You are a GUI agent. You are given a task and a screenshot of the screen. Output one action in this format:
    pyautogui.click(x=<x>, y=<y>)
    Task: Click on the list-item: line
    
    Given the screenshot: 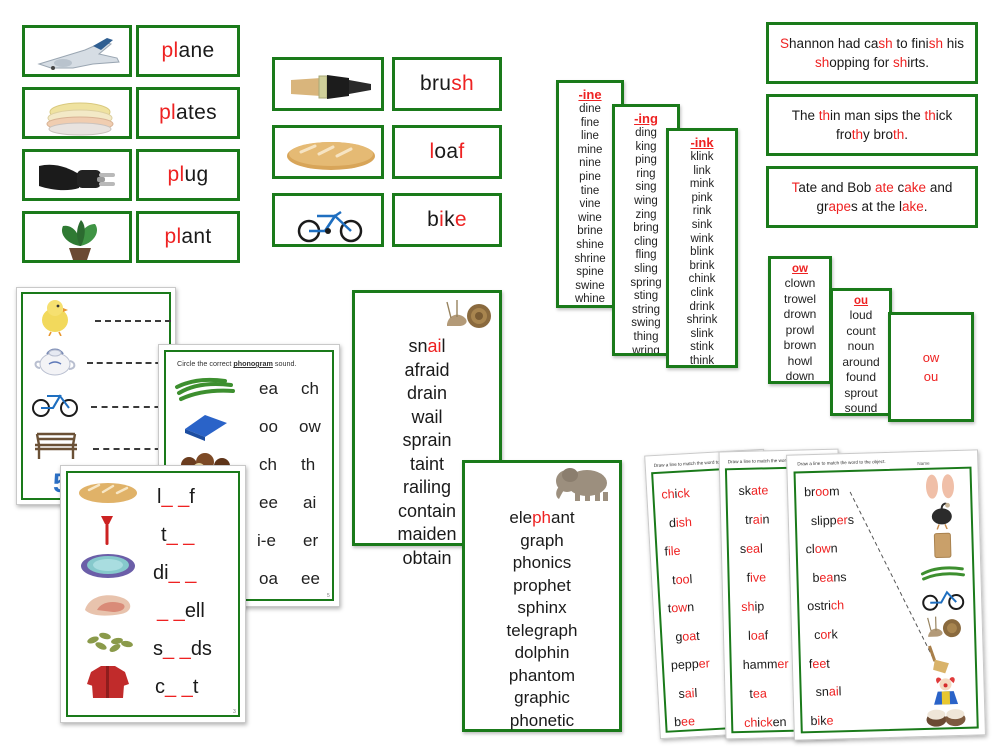 What is the action you would take?
    pyautogui.click(x=590, y=136)
    